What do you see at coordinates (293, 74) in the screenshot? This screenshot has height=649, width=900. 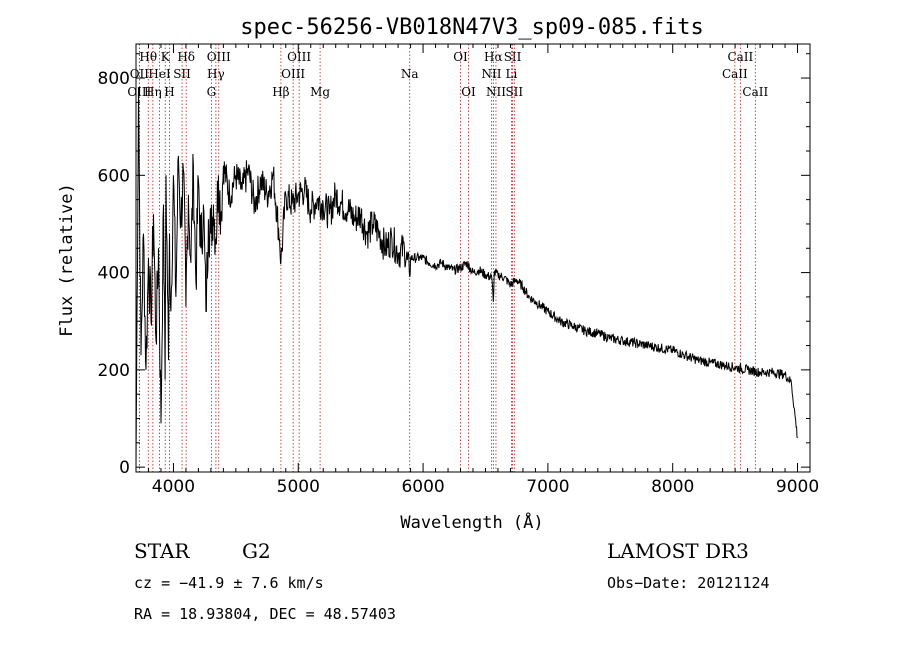 I see `line-label-13: OIII` at bounding box center [293, 74].